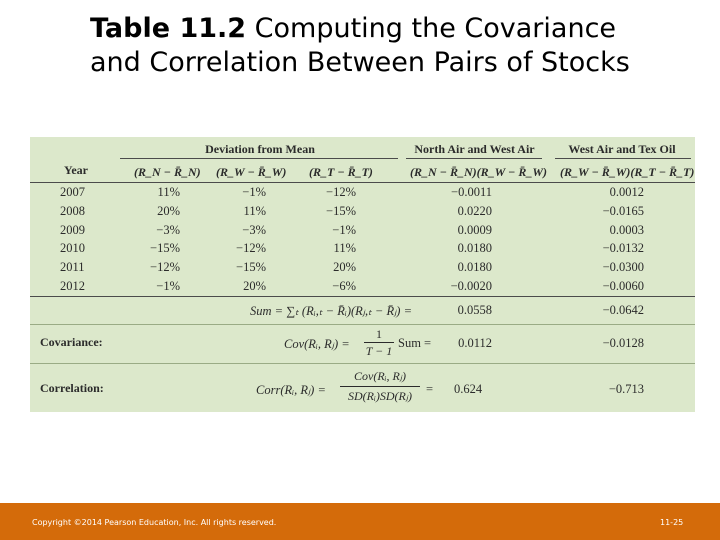 The image size is (720, 540). Describe the element at coordinates (344, 286) in the screenshot. I see `cell-rt: −6%` at that location.